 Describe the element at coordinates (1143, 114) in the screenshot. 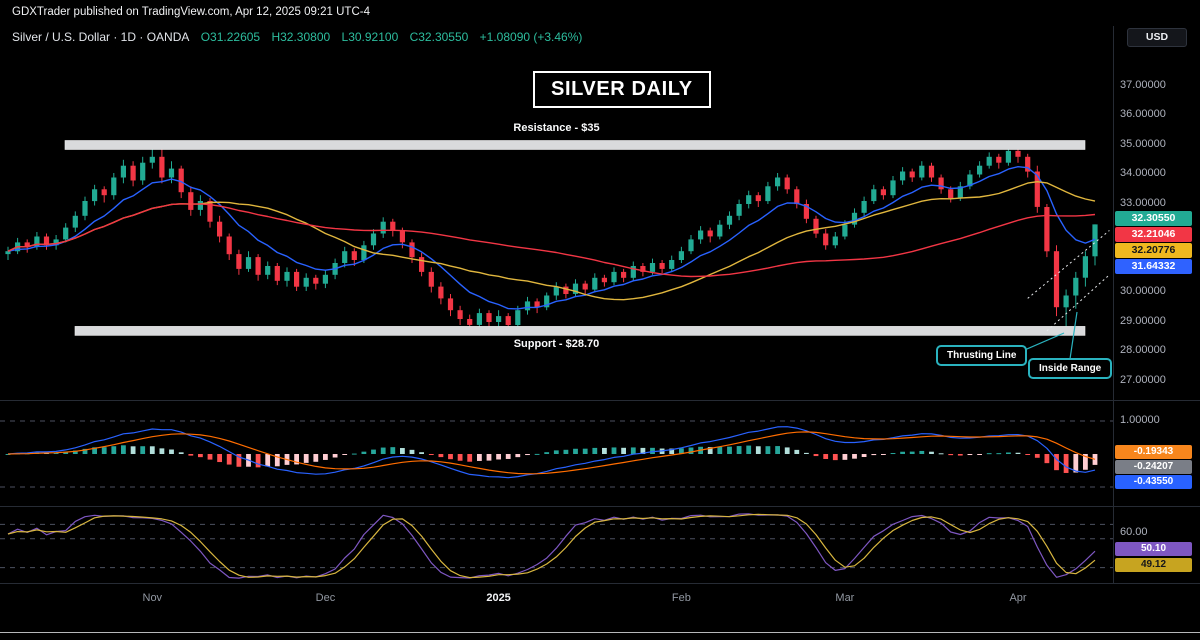

I see `price-axis-label: 36.00000` at that location.